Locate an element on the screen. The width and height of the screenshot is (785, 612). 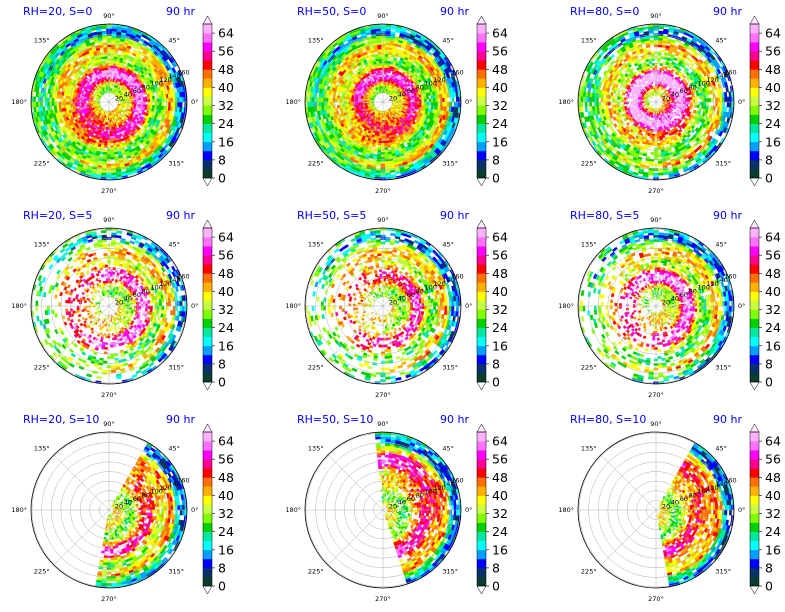
colorbar: 0 8 16 24 32 40 48 56 64 is located at coordinates (492, 101).